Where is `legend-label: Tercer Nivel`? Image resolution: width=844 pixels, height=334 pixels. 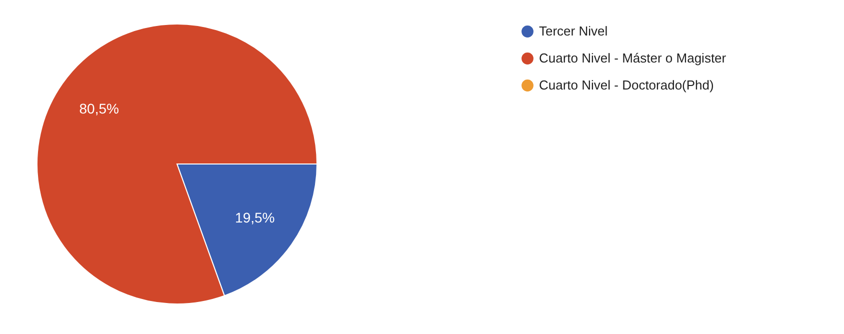
legend-label: Tercer Nivel is located at coordinates (573, 31).